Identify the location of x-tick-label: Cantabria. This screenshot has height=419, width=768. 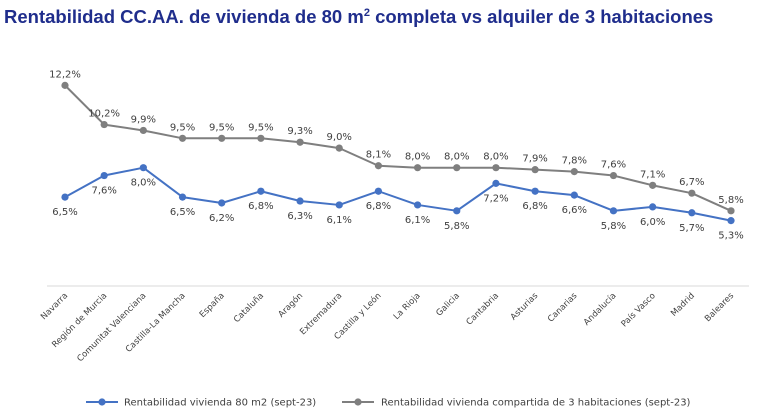
(483, 309).